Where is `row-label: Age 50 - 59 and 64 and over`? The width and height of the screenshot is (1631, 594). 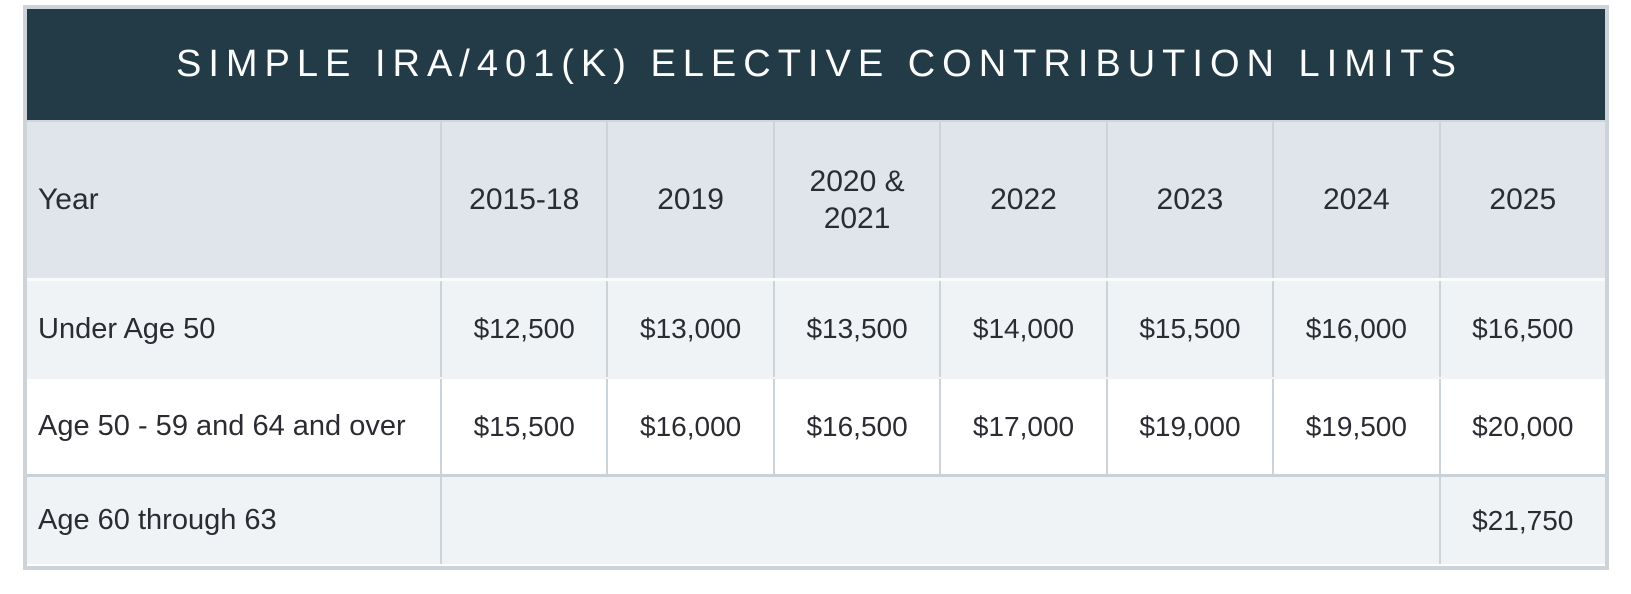
row-label: Age 50 - 59 and 64 and over is located at coordinates (222, 426).